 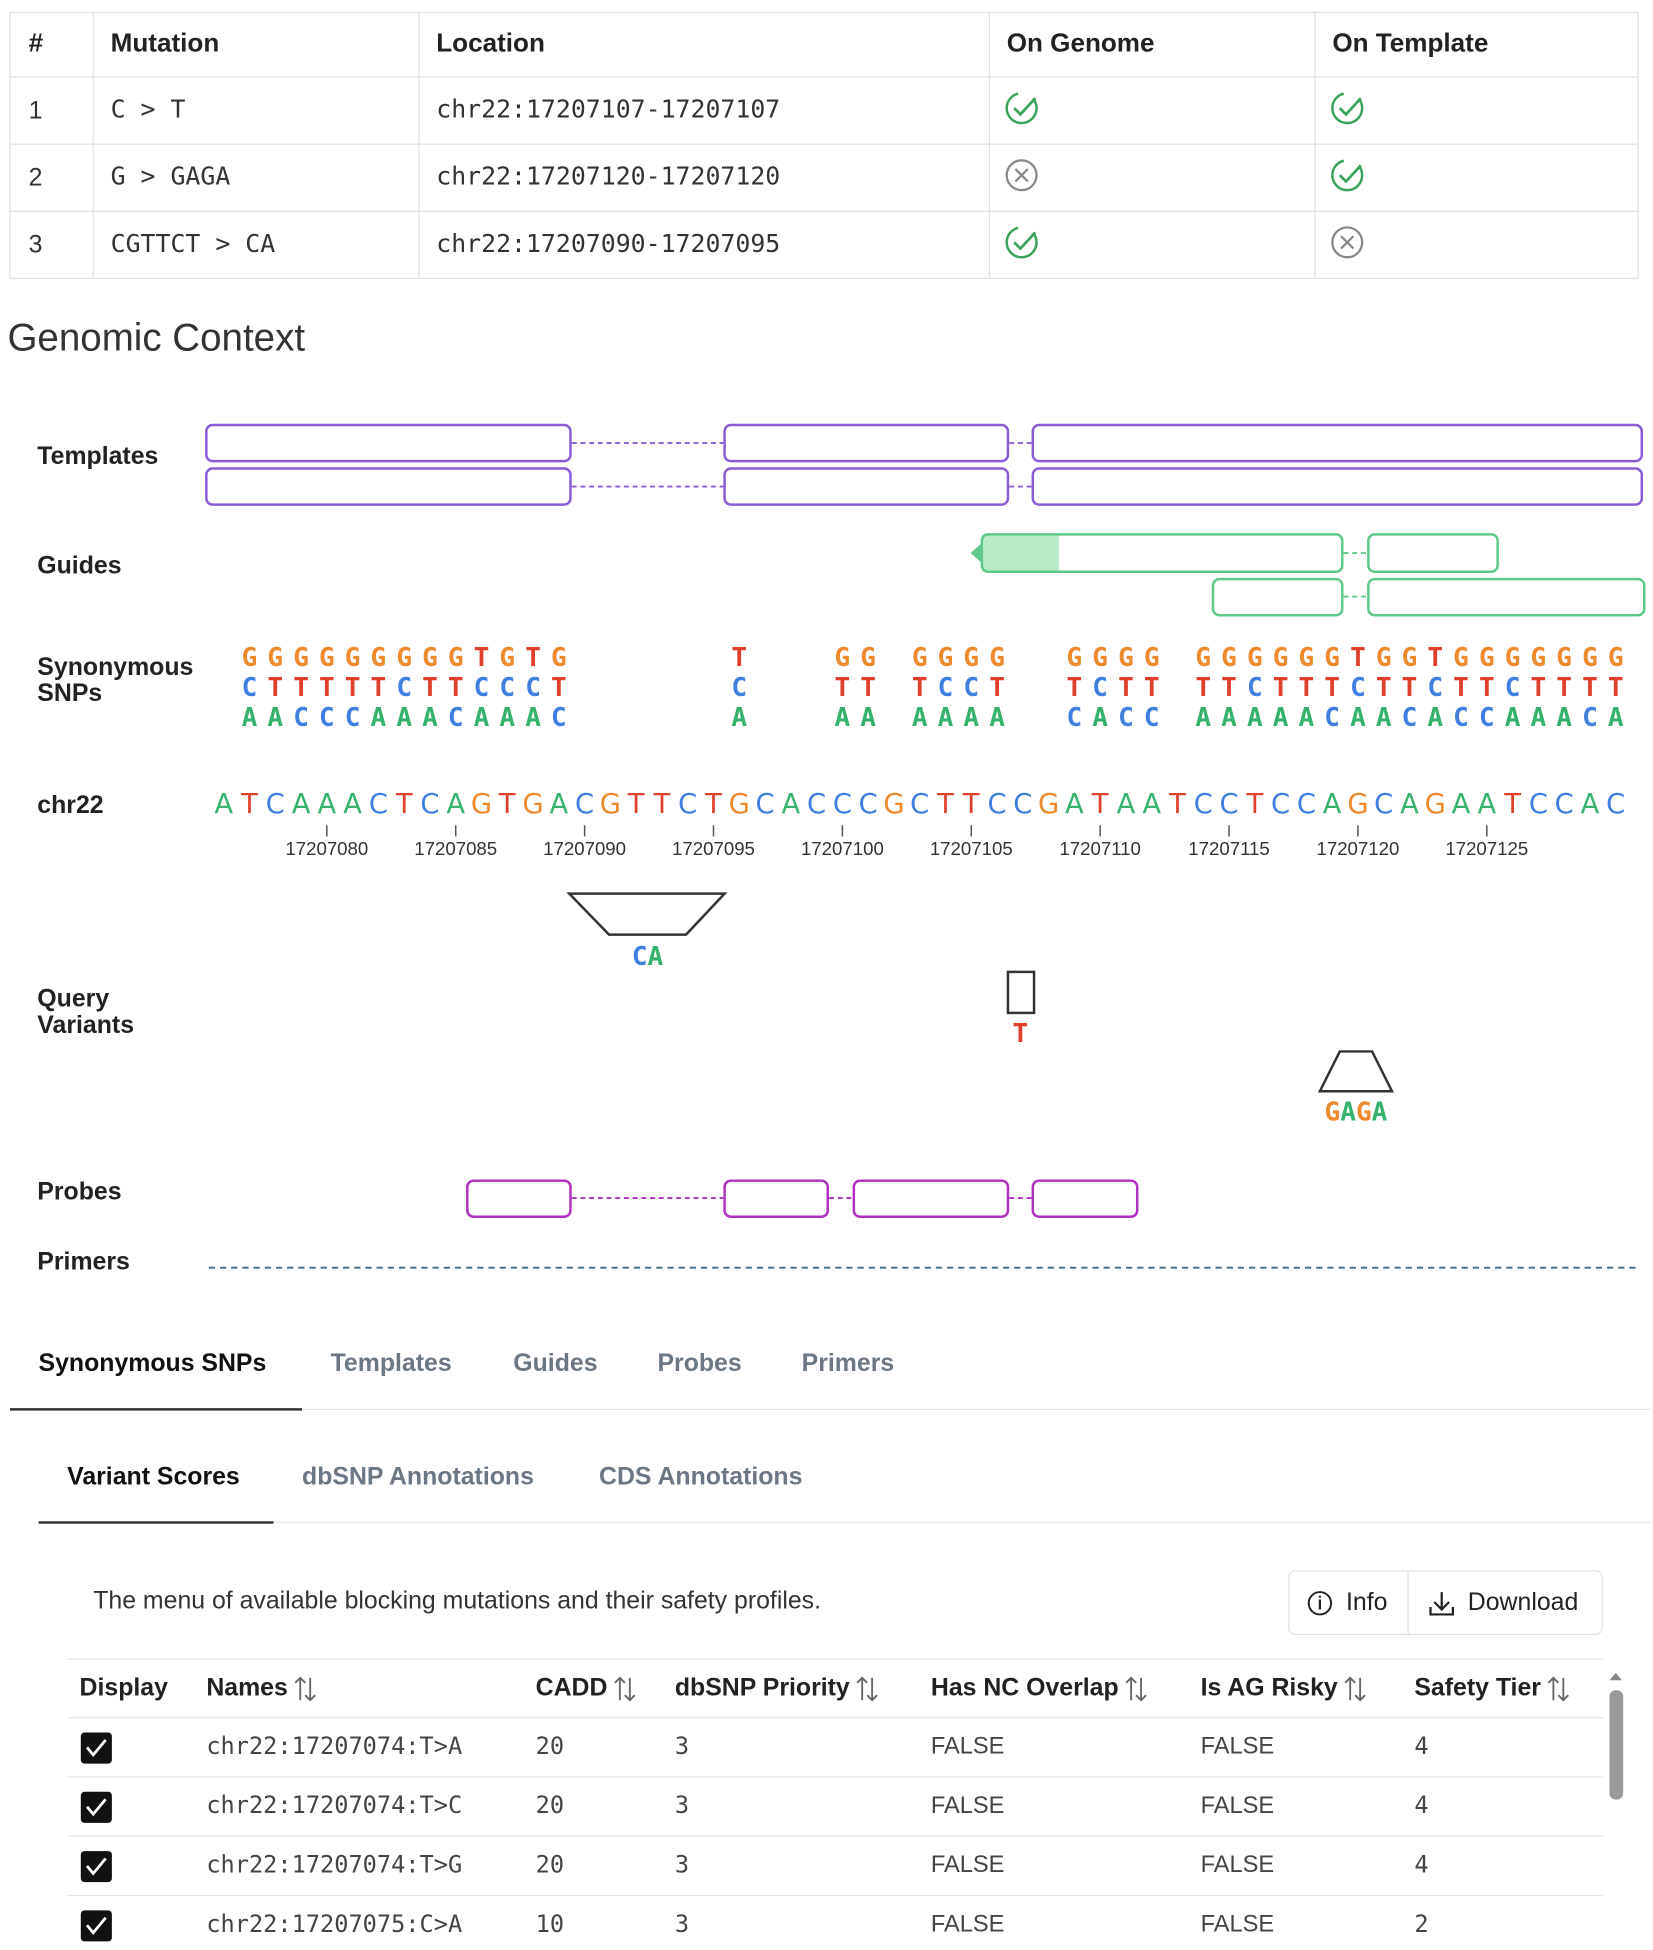 I want to click on tab: Templates, so click(x=391, y=1363).